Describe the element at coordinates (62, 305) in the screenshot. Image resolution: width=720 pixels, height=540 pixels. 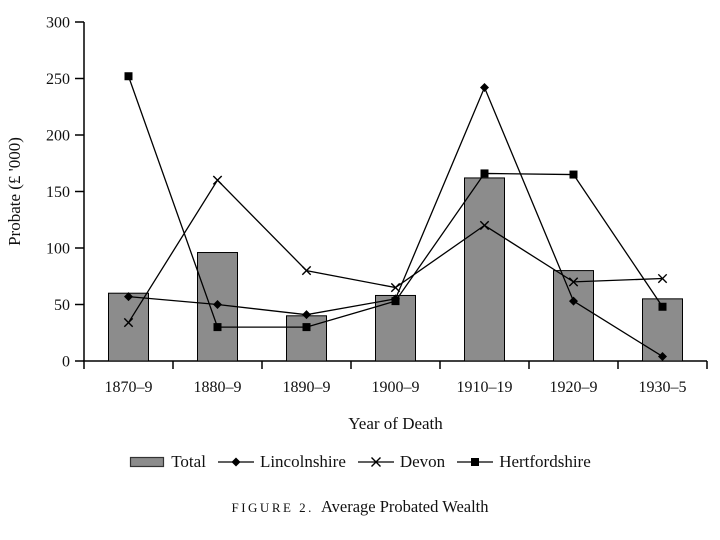
I see `y-tick-label: 50` at that location.